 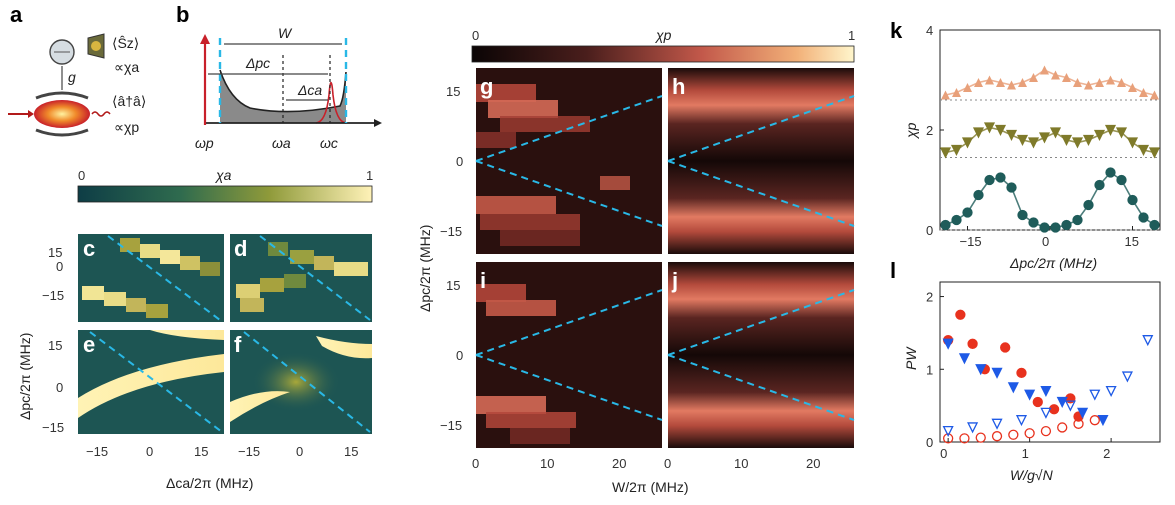 What do you see at coordinates (25, 376) in the screenshot?
I see `left-ylabel: Δpc/2π (MHz)` at bounding box center [25, 376].